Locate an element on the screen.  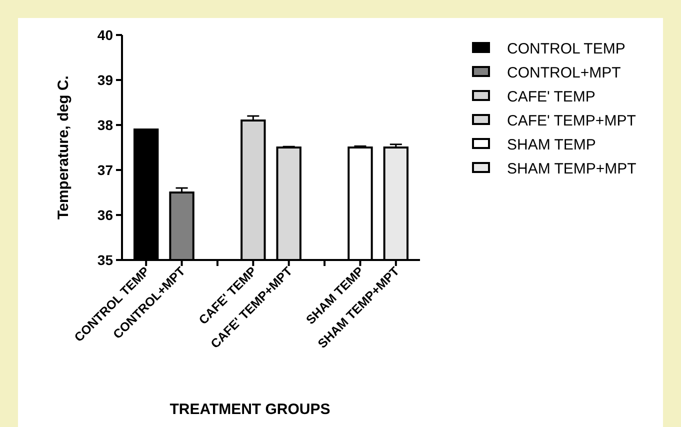
legend-label: SHAM TEMP+MPT is located at coordinates (571, 169).